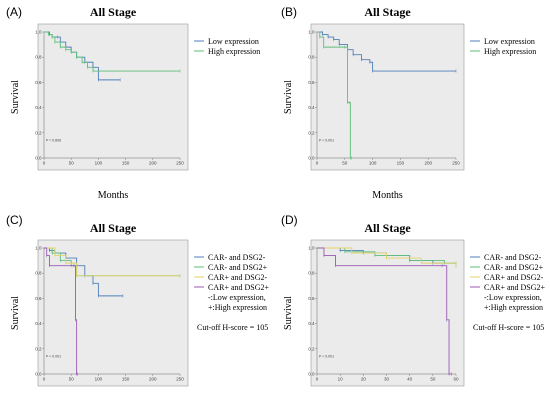 The image size is (550, 404). What do you see at coordinates (289, 220) in the screenshot?
I see `panel-letter: (D)` at bounding box center [289, 220].